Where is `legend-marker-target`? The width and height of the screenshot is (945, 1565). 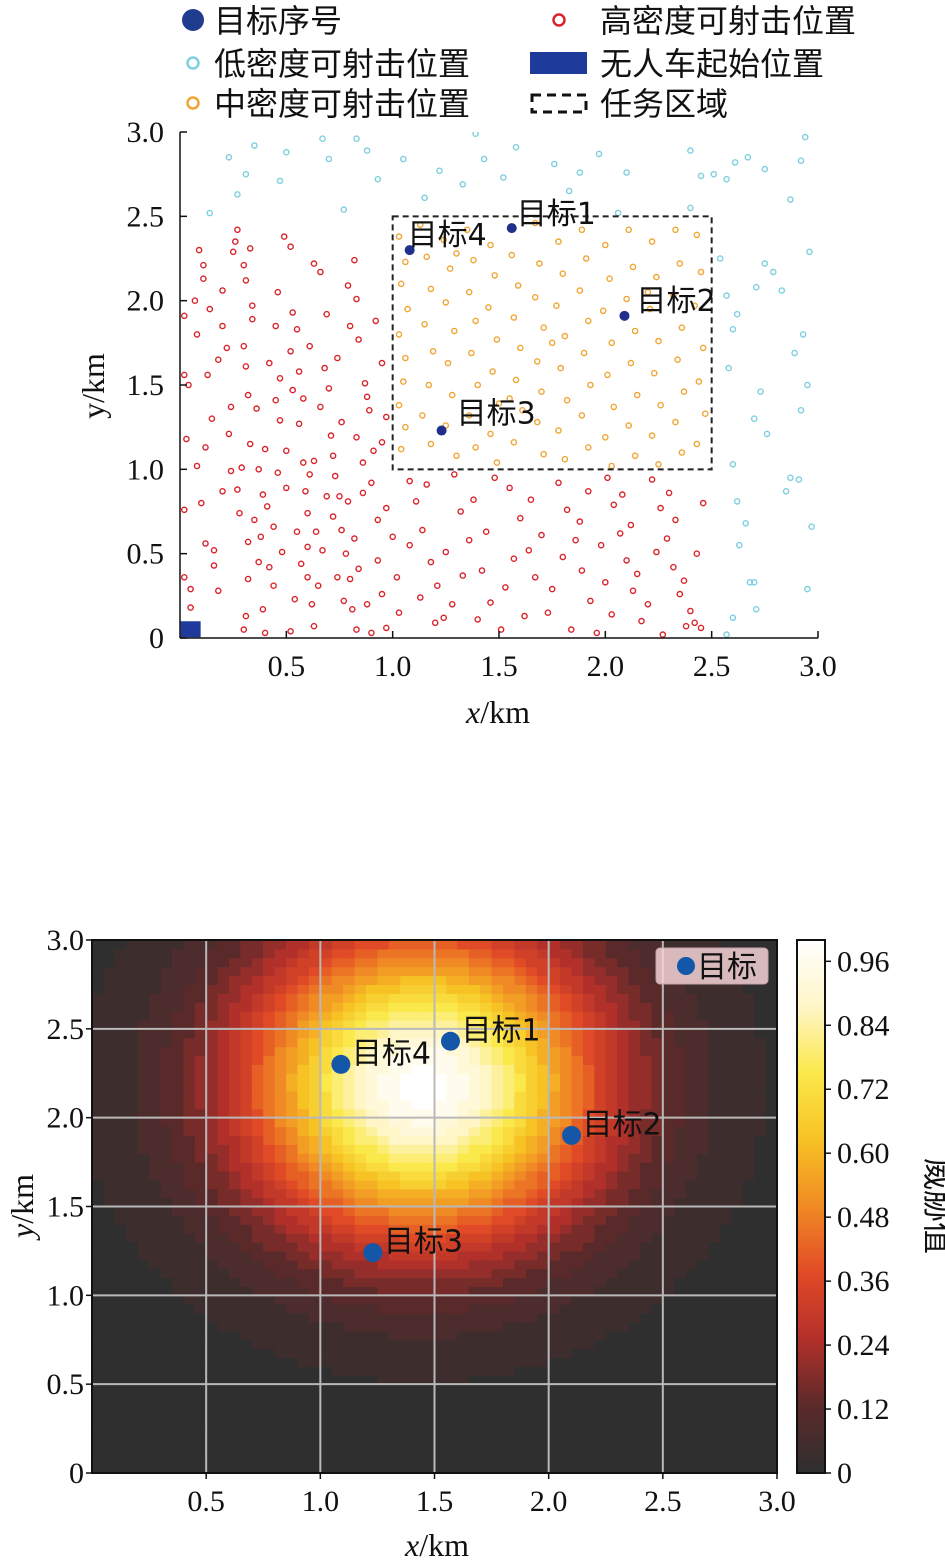
legend-marker-target is located at coordinates (193, 20).